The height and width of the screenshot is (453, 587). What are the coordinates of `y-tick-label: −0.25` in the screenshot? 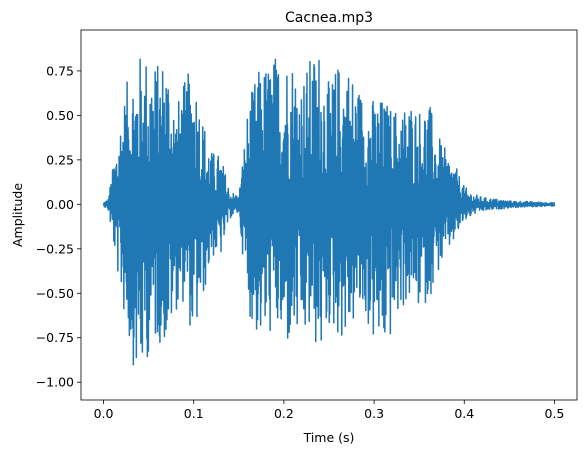 It's located at (55, 248).